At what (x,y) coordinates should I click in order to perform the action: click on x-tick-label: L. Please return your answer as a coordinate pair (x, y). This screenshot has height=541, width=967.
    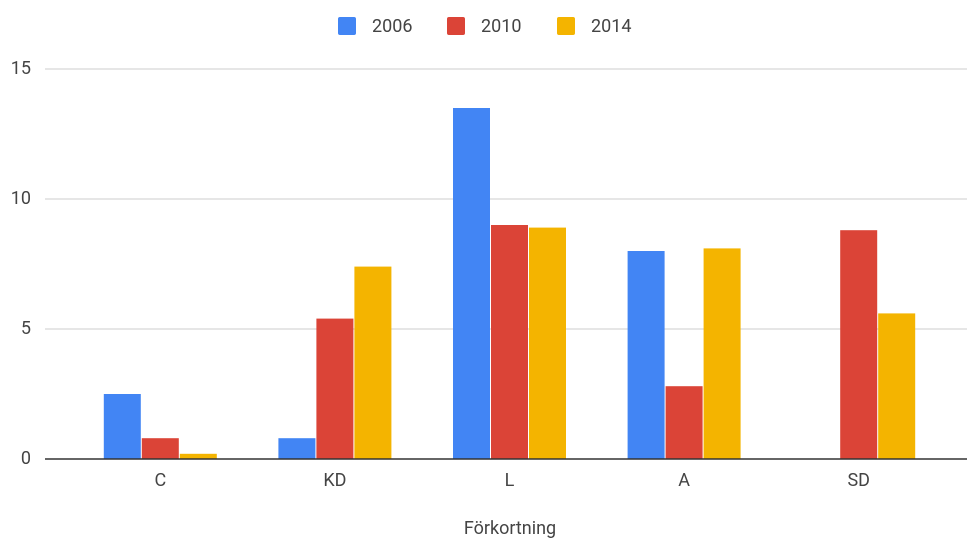
    Looking at the image, I should click on (510, 480).